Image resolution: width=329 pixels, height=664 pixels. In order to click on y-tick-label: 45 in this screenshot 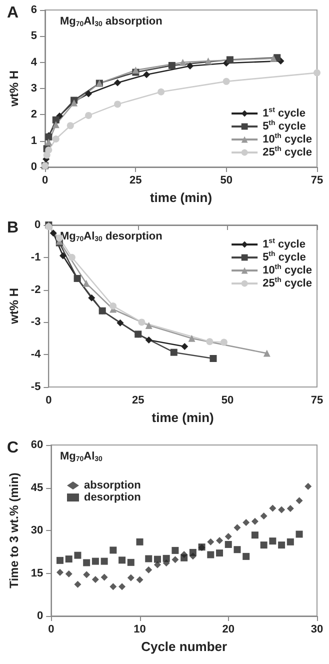, I will do `click(37, 488)`.